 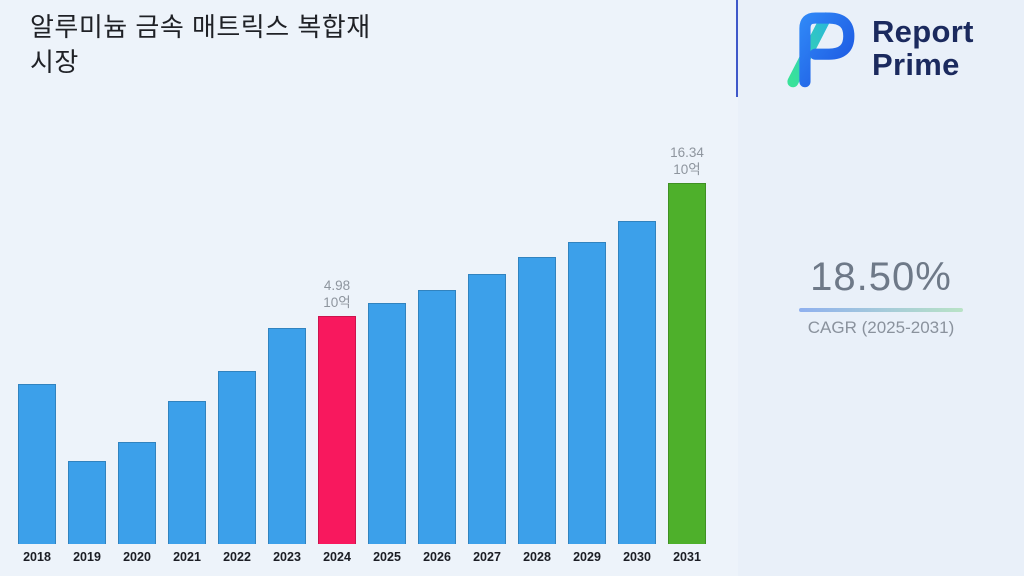 I want to click on bar-annotation-2024: 4.98 10억, so click(x=337, y=294).